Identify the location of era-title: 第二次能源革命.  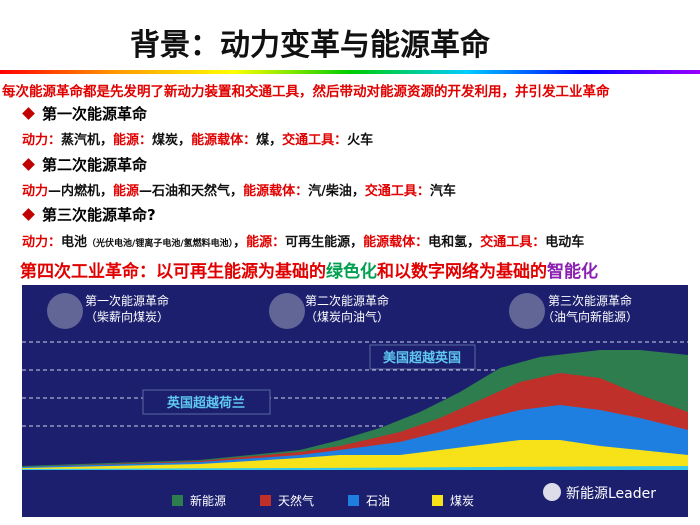
(347, 300).